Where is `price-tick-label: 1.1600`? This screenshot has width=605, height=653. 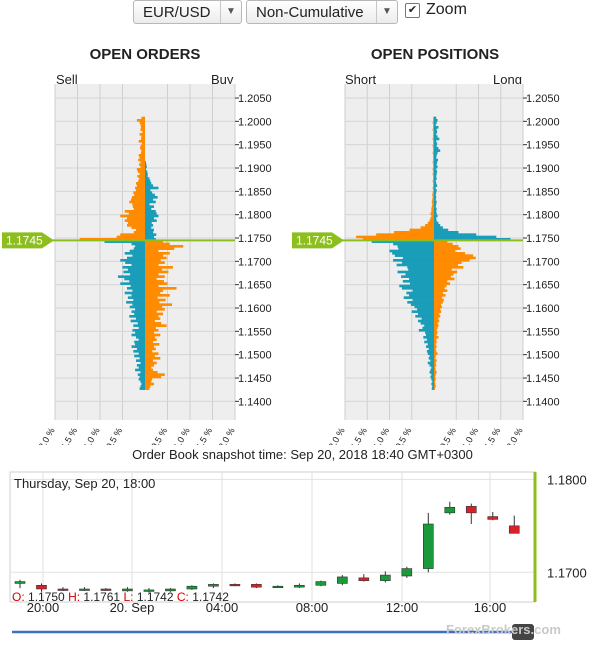
price-tick-label: 1.1600 is located at coordinates (543, 309).